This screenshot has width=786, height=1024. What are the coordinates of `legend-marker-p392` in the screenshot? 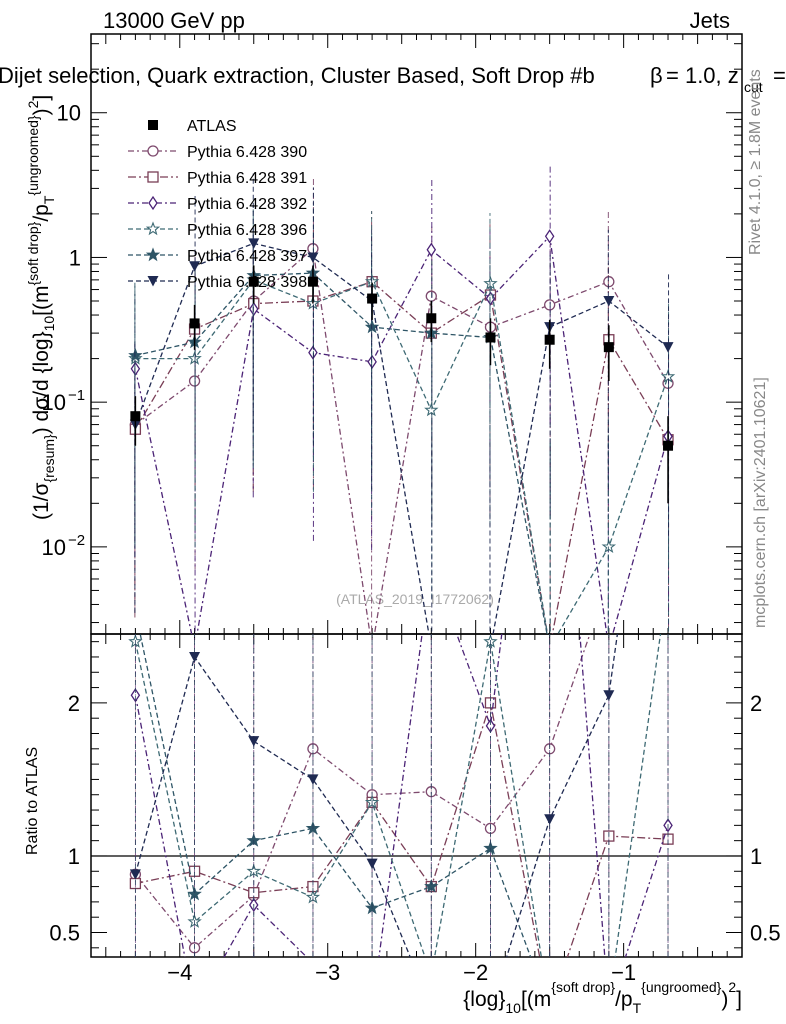 It's located at (153, 203).